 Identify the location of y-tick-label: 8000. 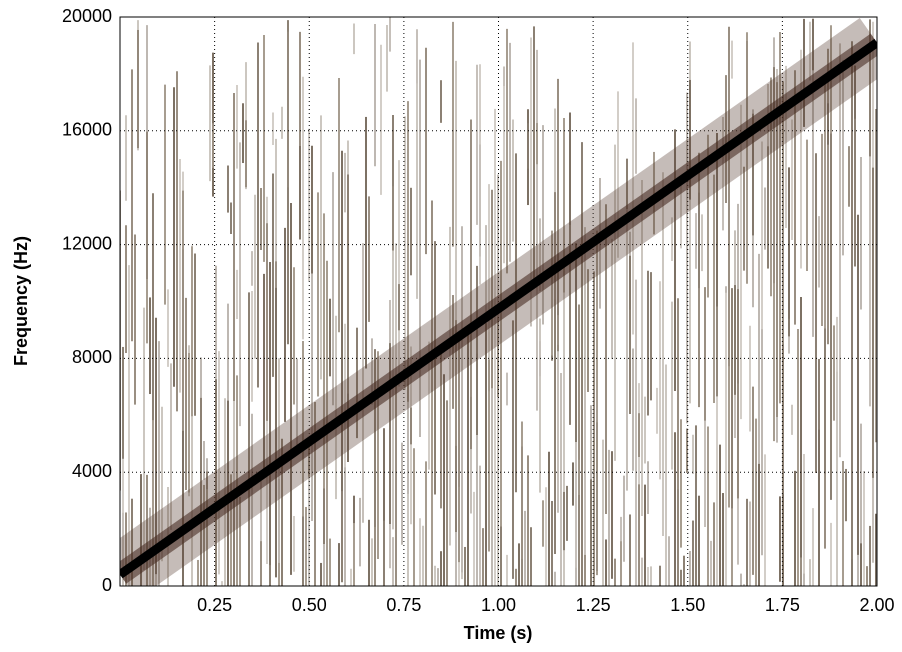
(92, 357).